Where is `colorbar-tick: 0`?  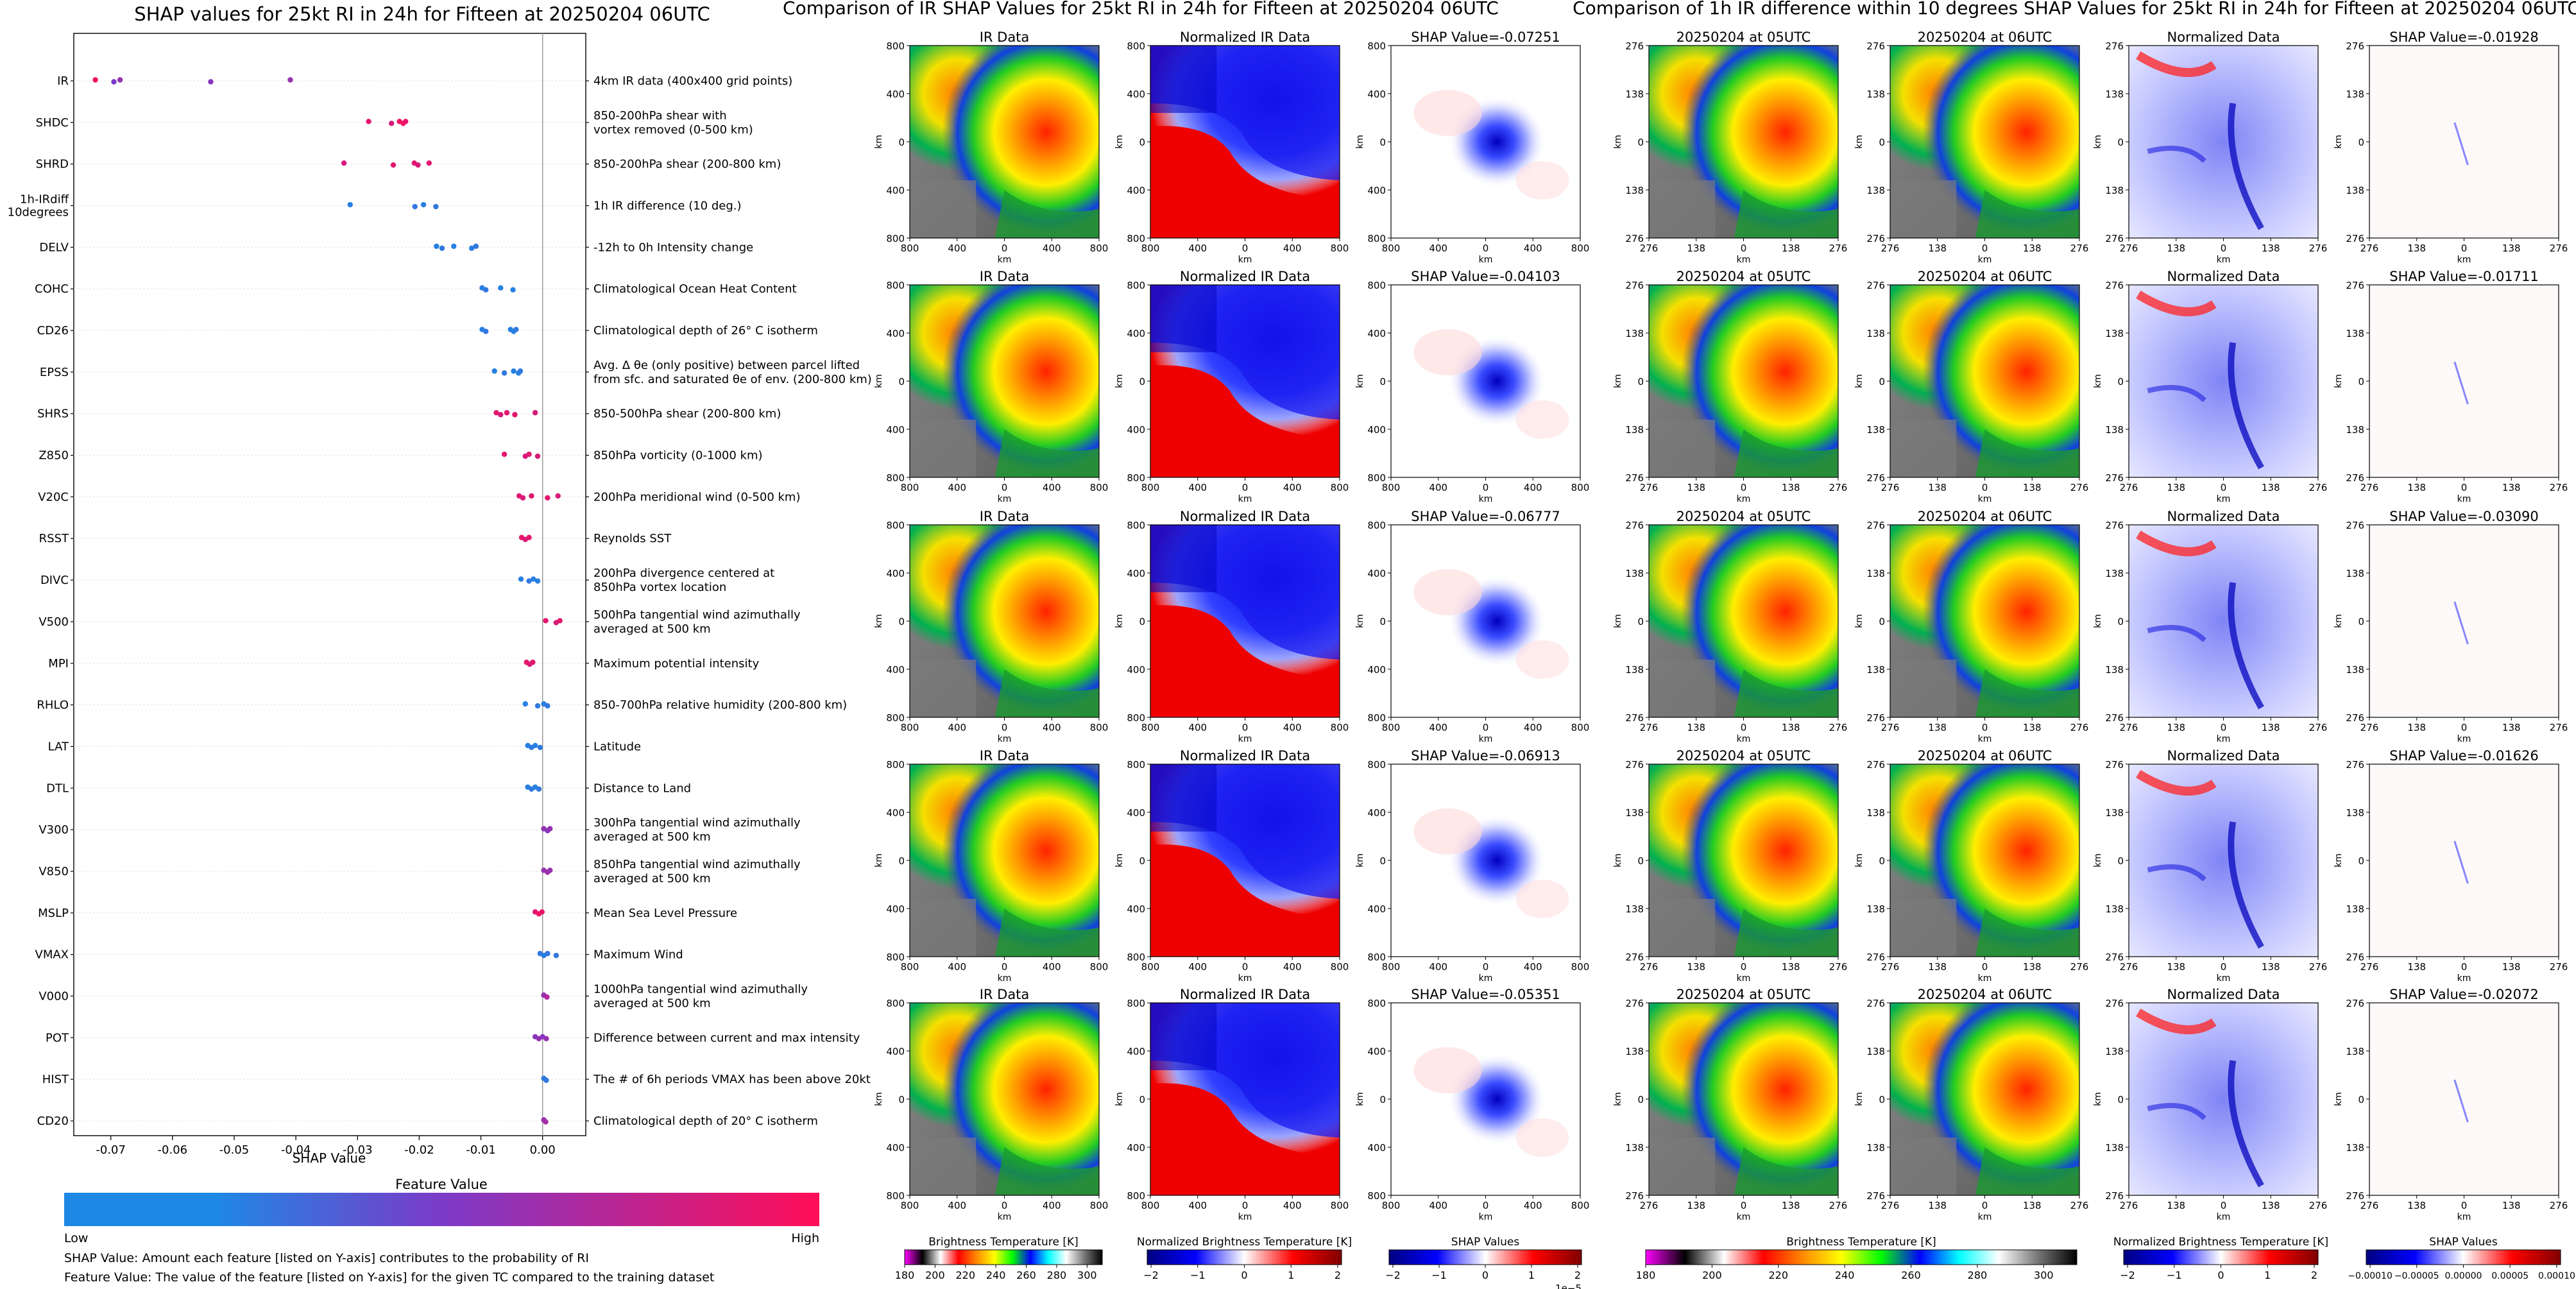
colorbar-tick: 0 is located at coordinates (1485, 1275).